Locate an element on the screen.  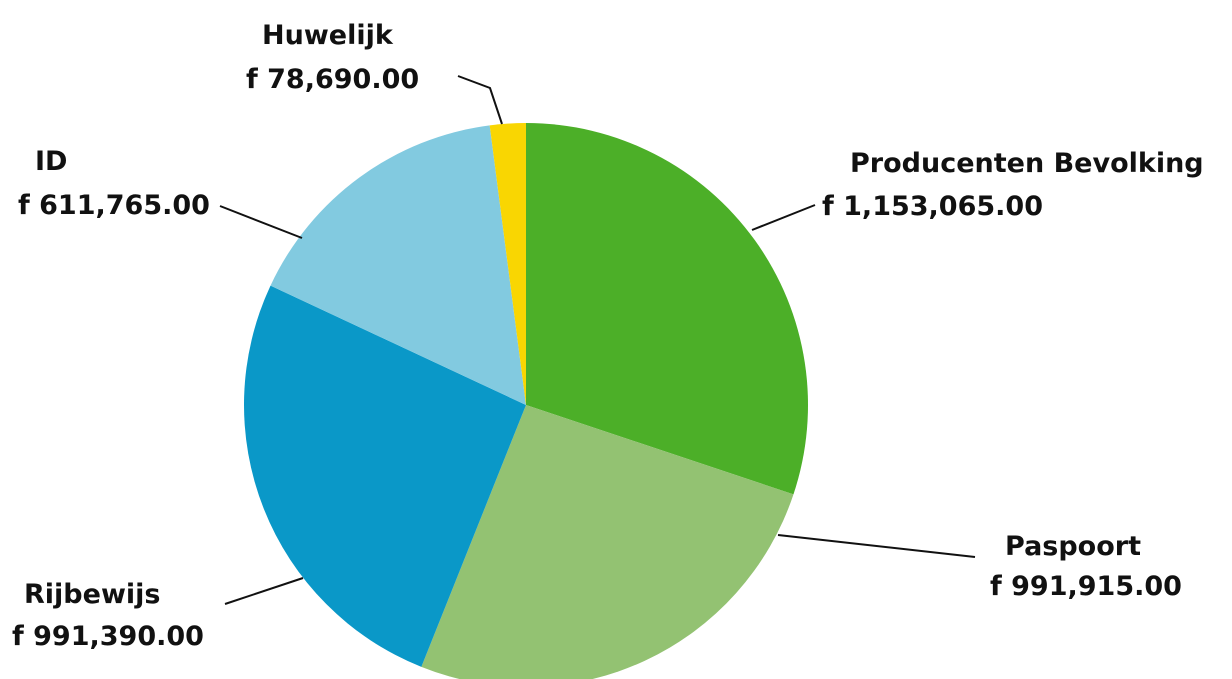
slice-label-value: f 78,690.00 is located at coordinates (332, 79).